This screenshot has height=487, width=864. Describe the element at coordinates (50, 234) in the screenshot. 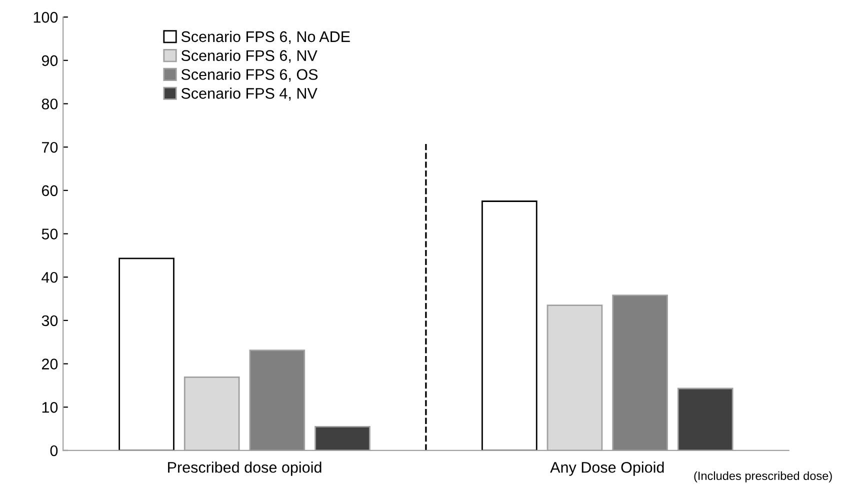

I see `y-tick-label: 50` at that location.